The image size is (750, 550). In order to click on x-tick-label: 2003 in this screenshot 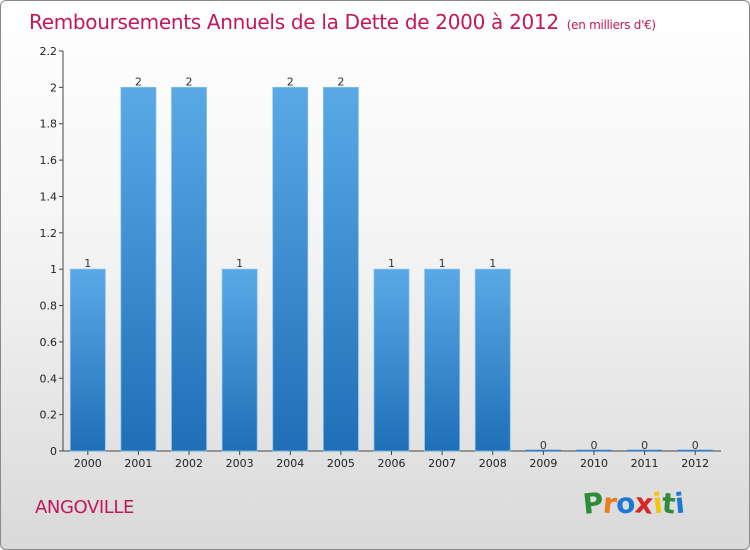, I will do `click(240, 463)`.